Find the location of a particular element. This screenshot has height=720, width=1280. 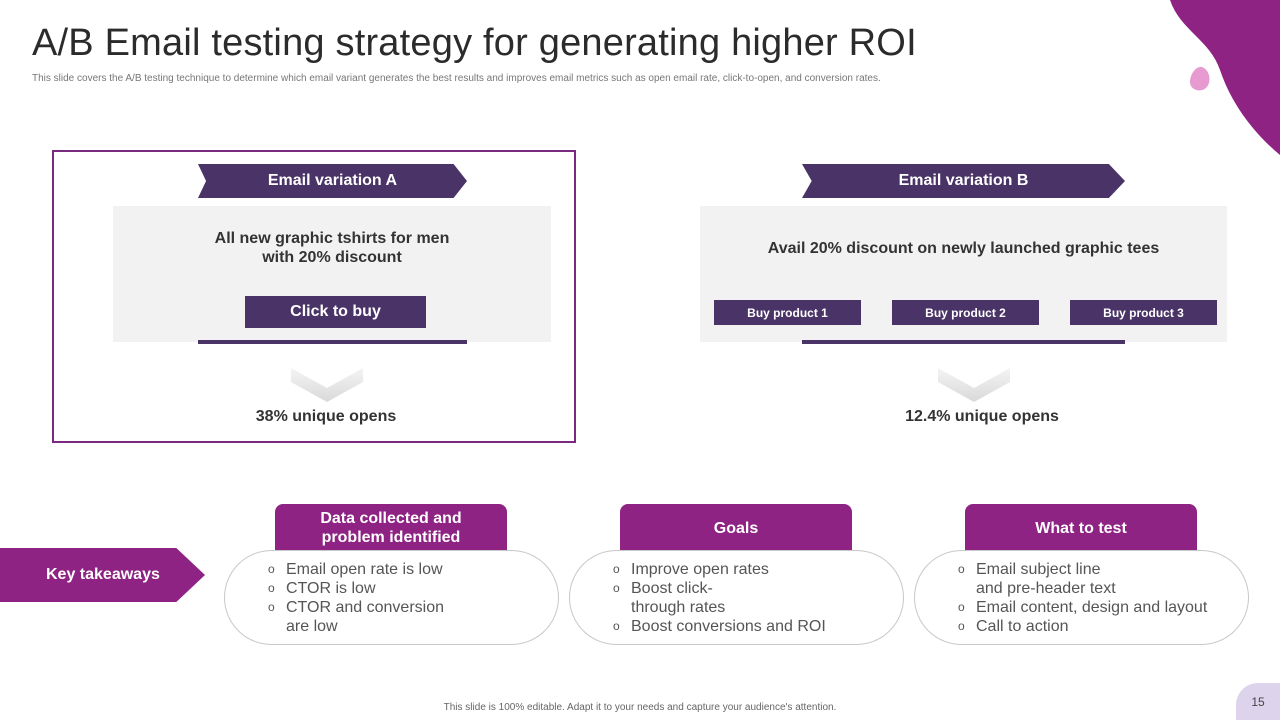

list-item-text: Boost conversions and ROI is located at coordinates (728, 626).